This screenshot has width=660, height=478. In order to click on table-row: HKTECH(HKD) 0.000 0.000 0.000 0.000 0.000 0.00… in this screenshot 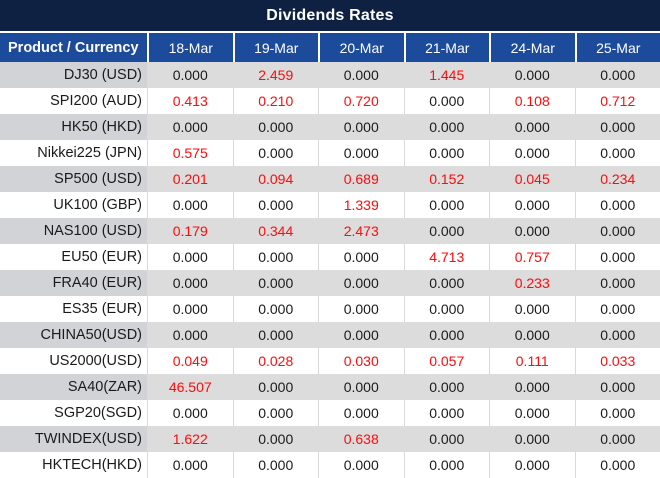, I will do `click(330, 465)`.